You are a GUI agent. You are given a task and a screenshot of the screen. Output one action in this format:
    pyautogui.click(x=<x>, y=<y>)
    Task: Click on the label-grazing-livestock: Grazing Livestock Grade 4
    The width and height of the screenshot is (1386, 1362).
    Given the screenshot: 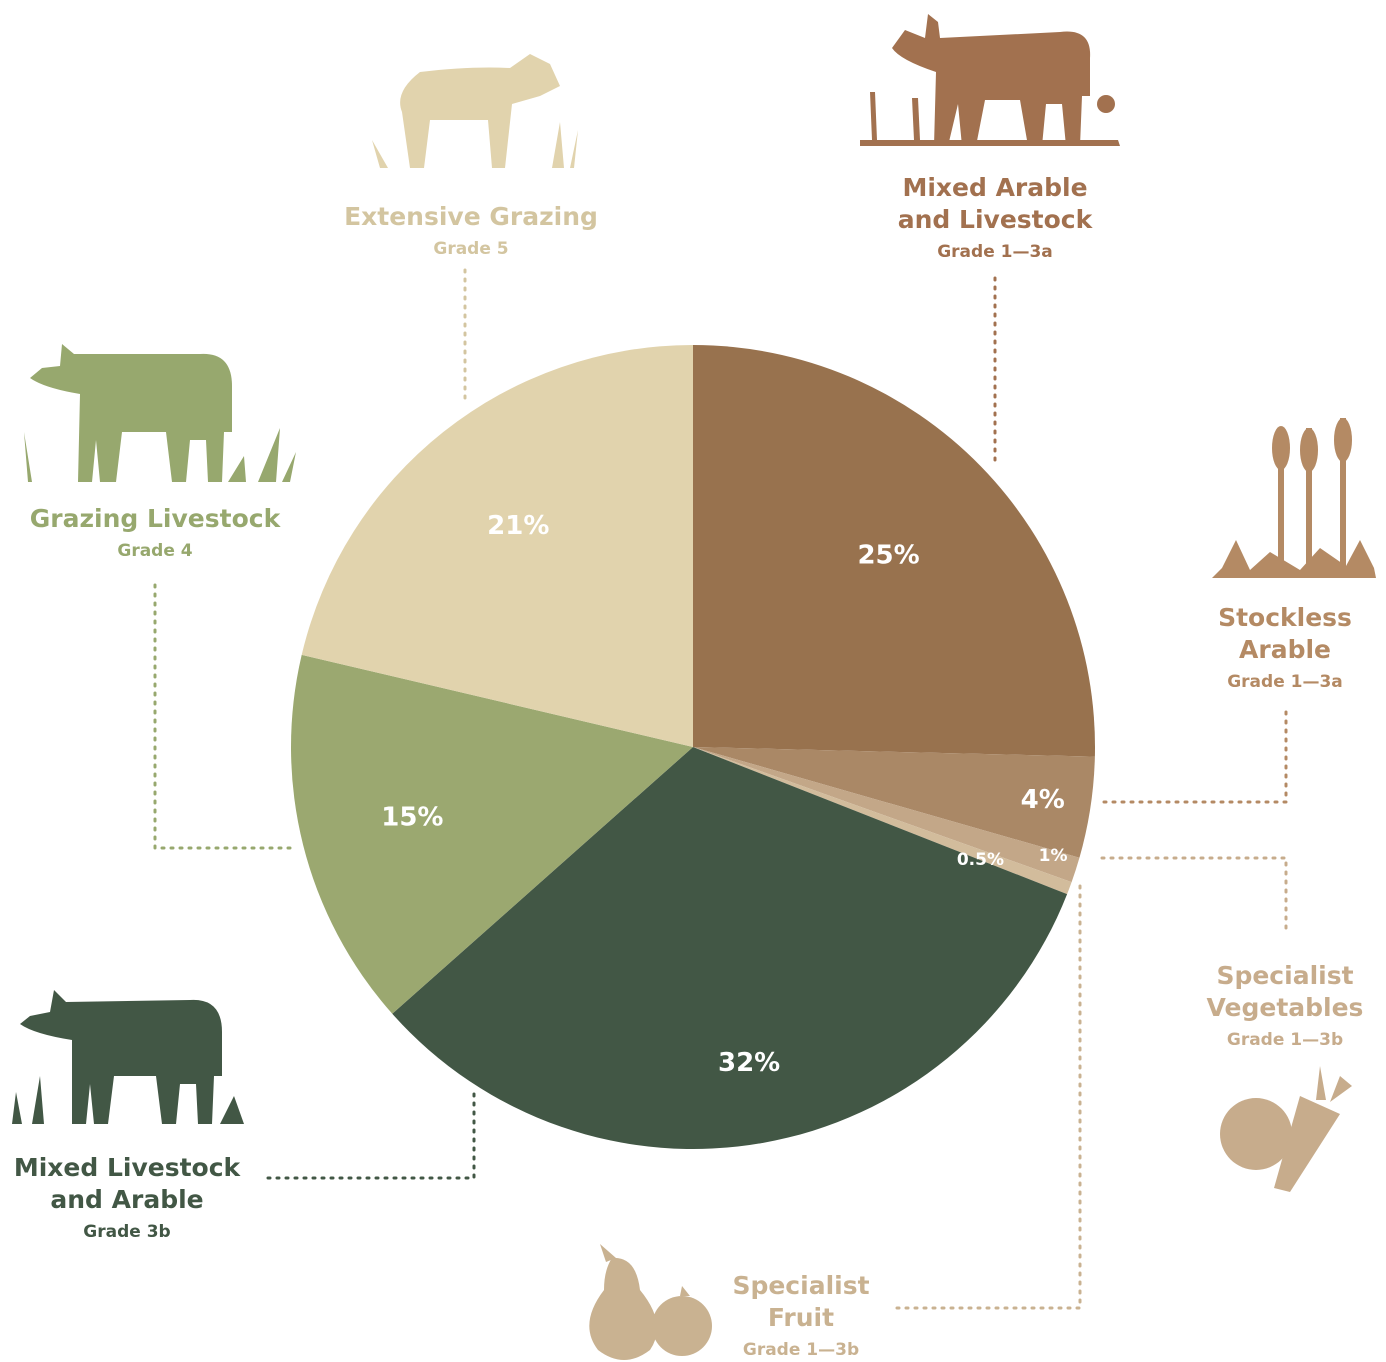 What is the action you would take?
    pyautogui.click(x=155, y=533)
    